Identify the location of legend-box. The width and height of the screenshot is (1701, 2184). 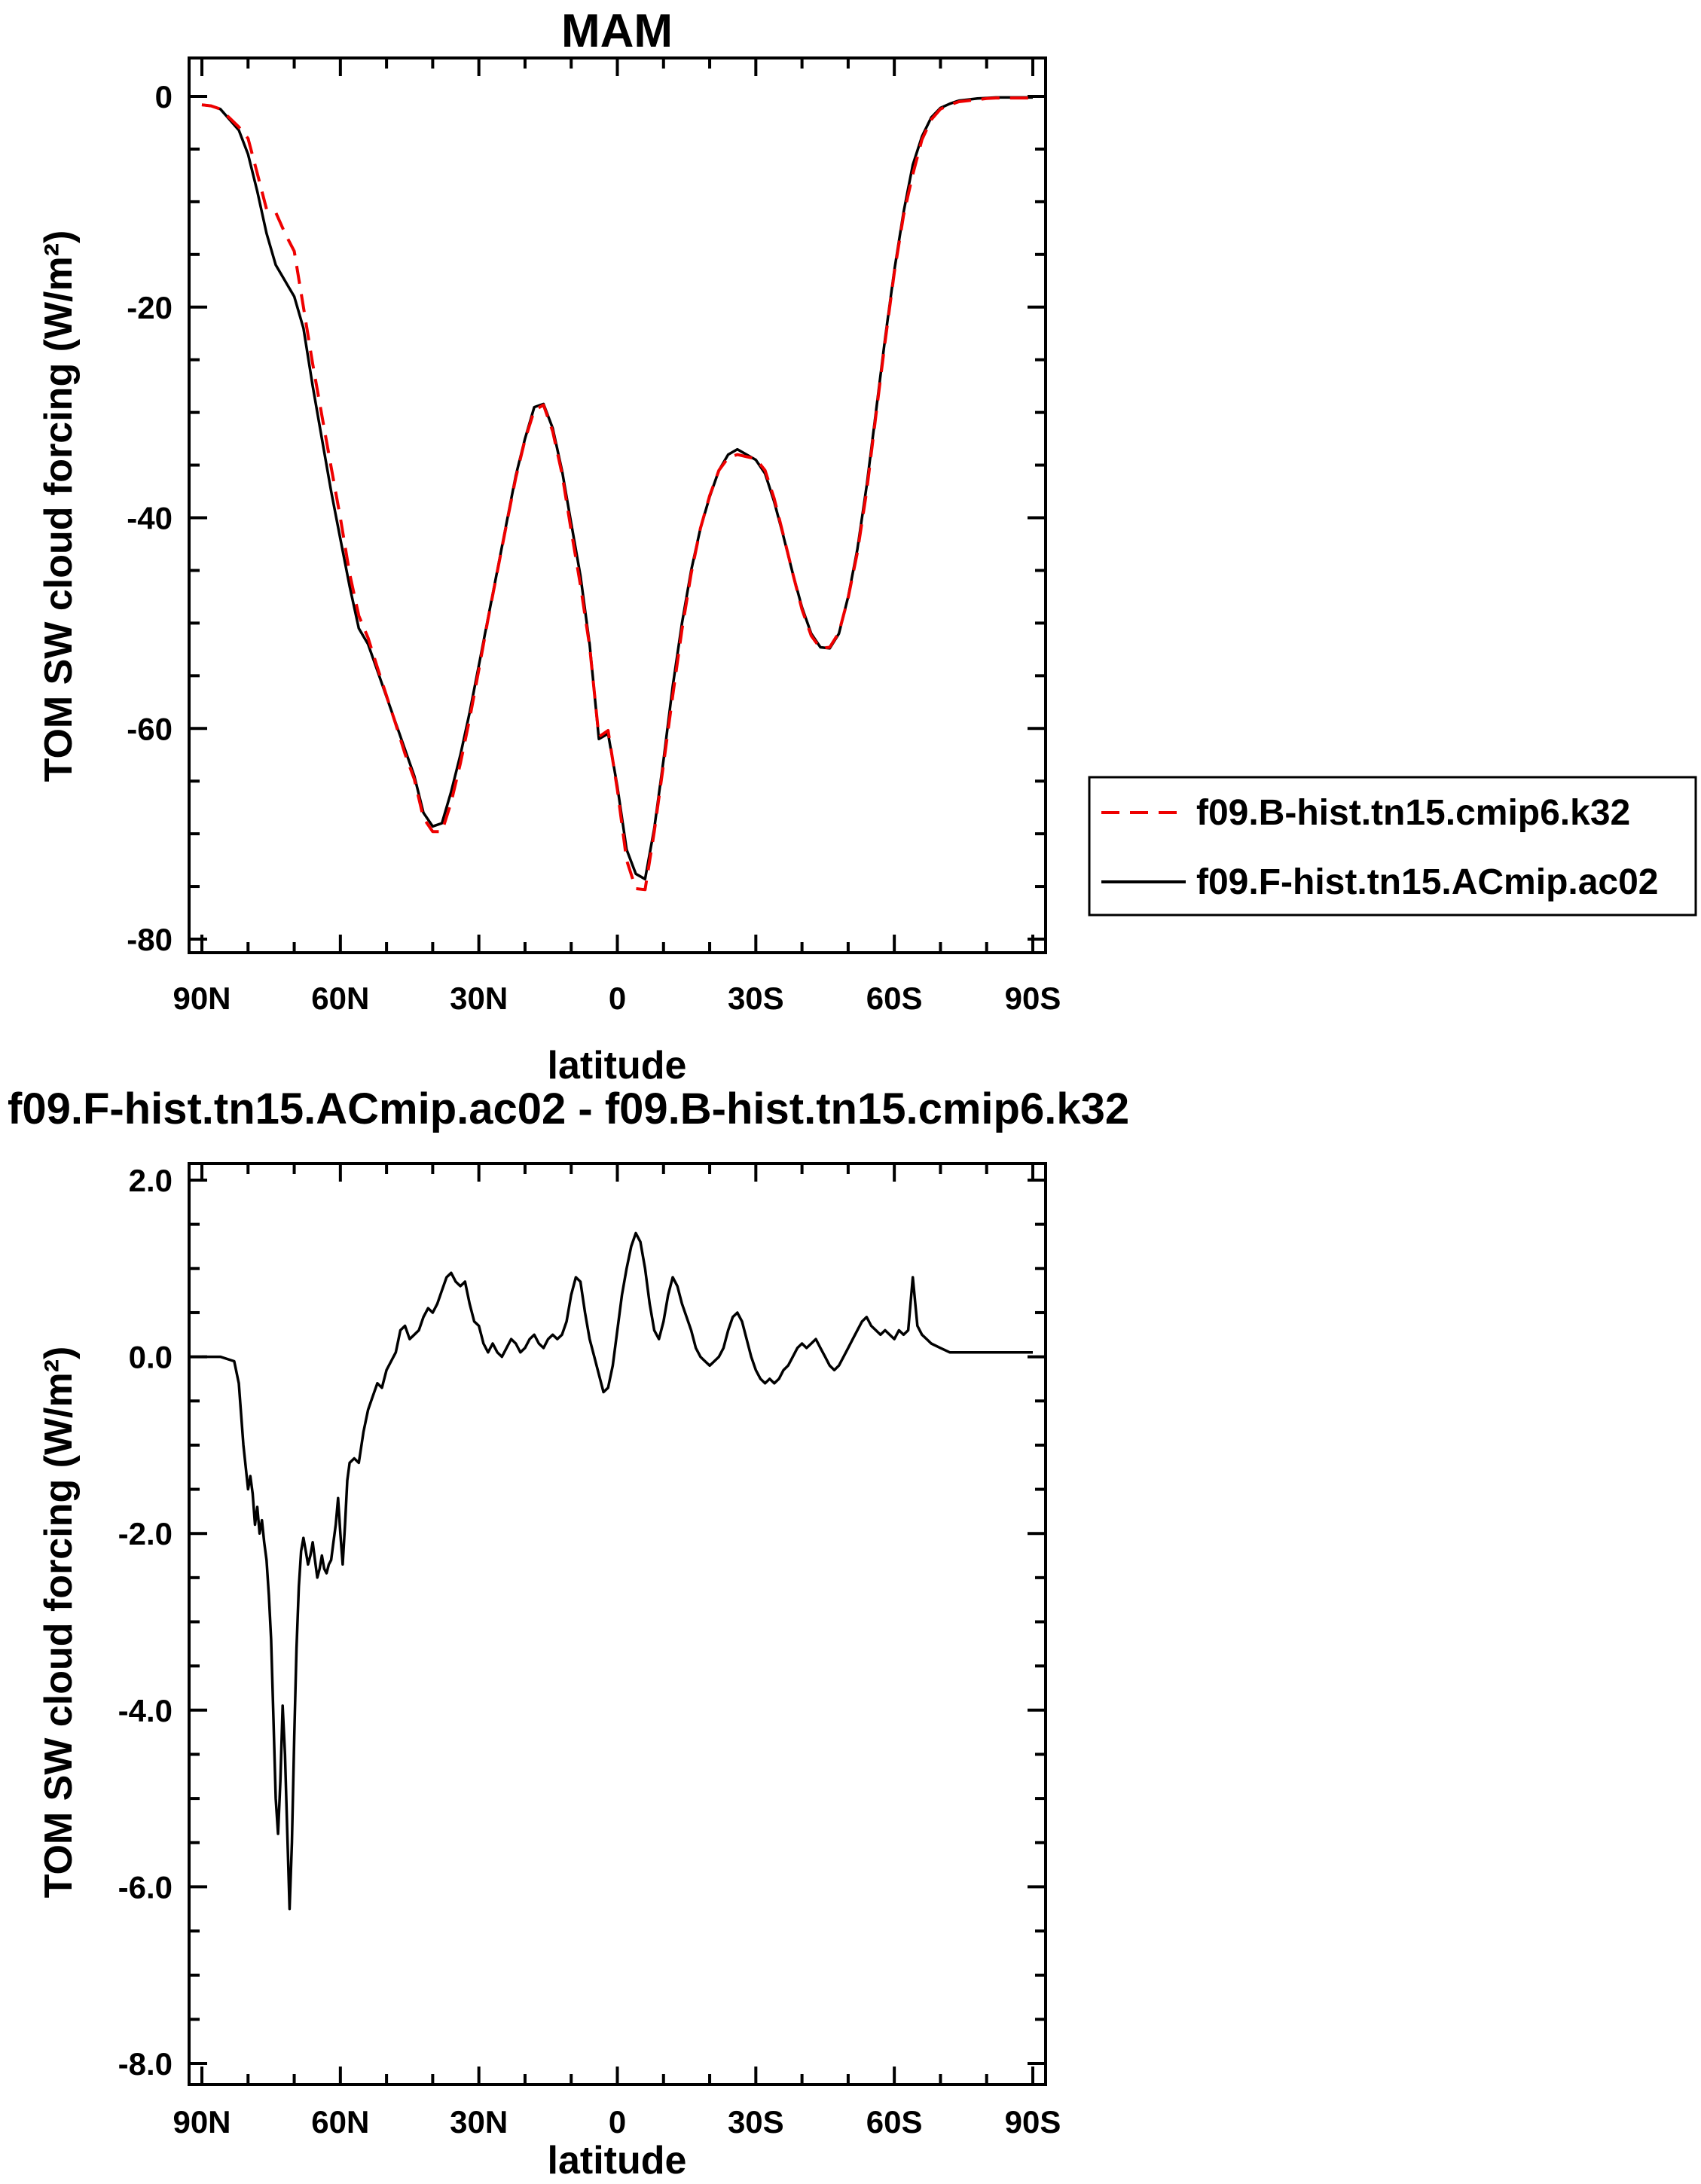
(1392, 846).